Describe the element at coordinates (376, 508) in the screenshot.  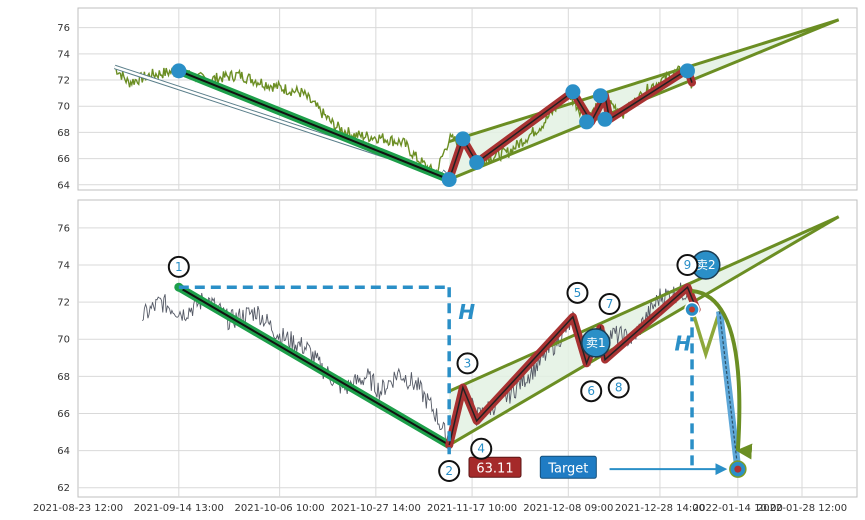
I see `x-tick-label: 2021-10-27 14:00` at that location.